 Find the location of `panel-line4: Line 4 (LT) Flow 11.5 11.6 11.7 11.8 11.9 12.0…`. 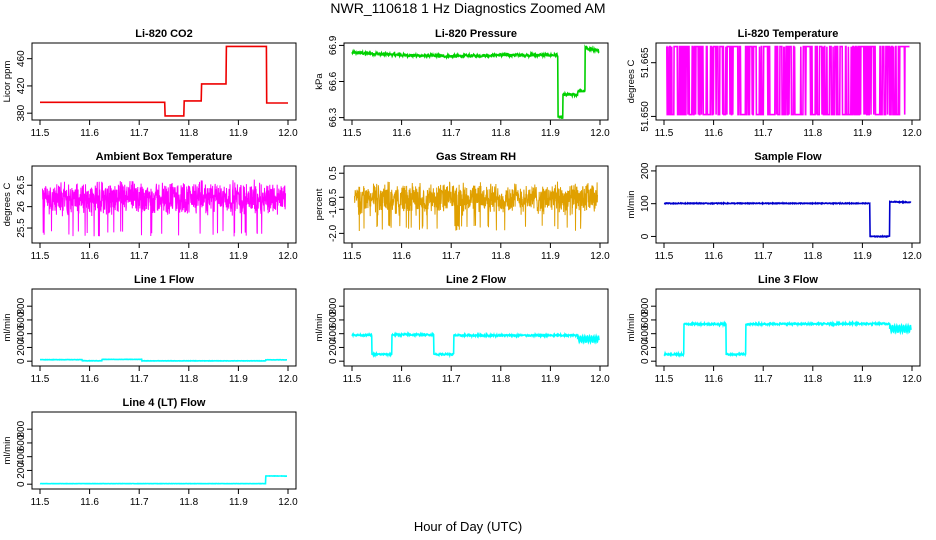

panel-line4: Line 4 (LT) Flow 11.5 11.6 11.7 11.8 11.9 12.0… is located at coordinates (150, 452).